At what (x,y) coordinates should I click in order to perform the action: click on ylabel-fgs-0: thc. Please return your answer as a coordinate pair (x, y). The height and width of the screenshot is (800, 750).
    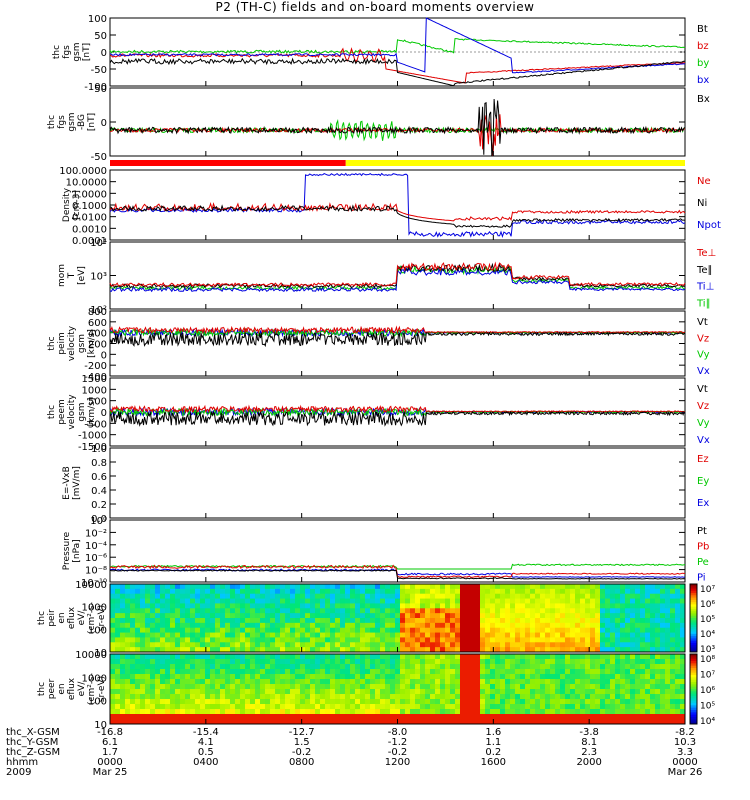
    Looking at the image, I should click on (57, 52).